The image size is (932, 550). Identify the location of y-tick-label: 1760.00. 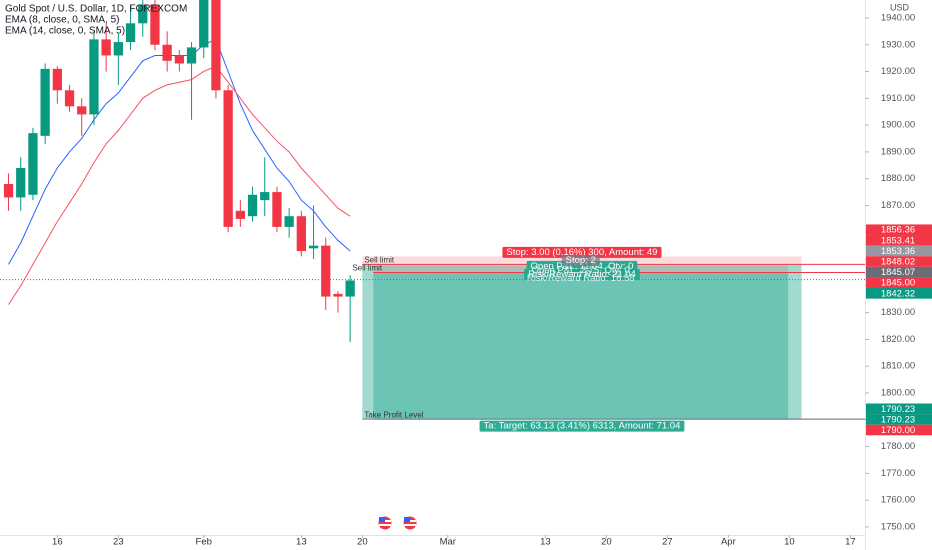
(898, 500).